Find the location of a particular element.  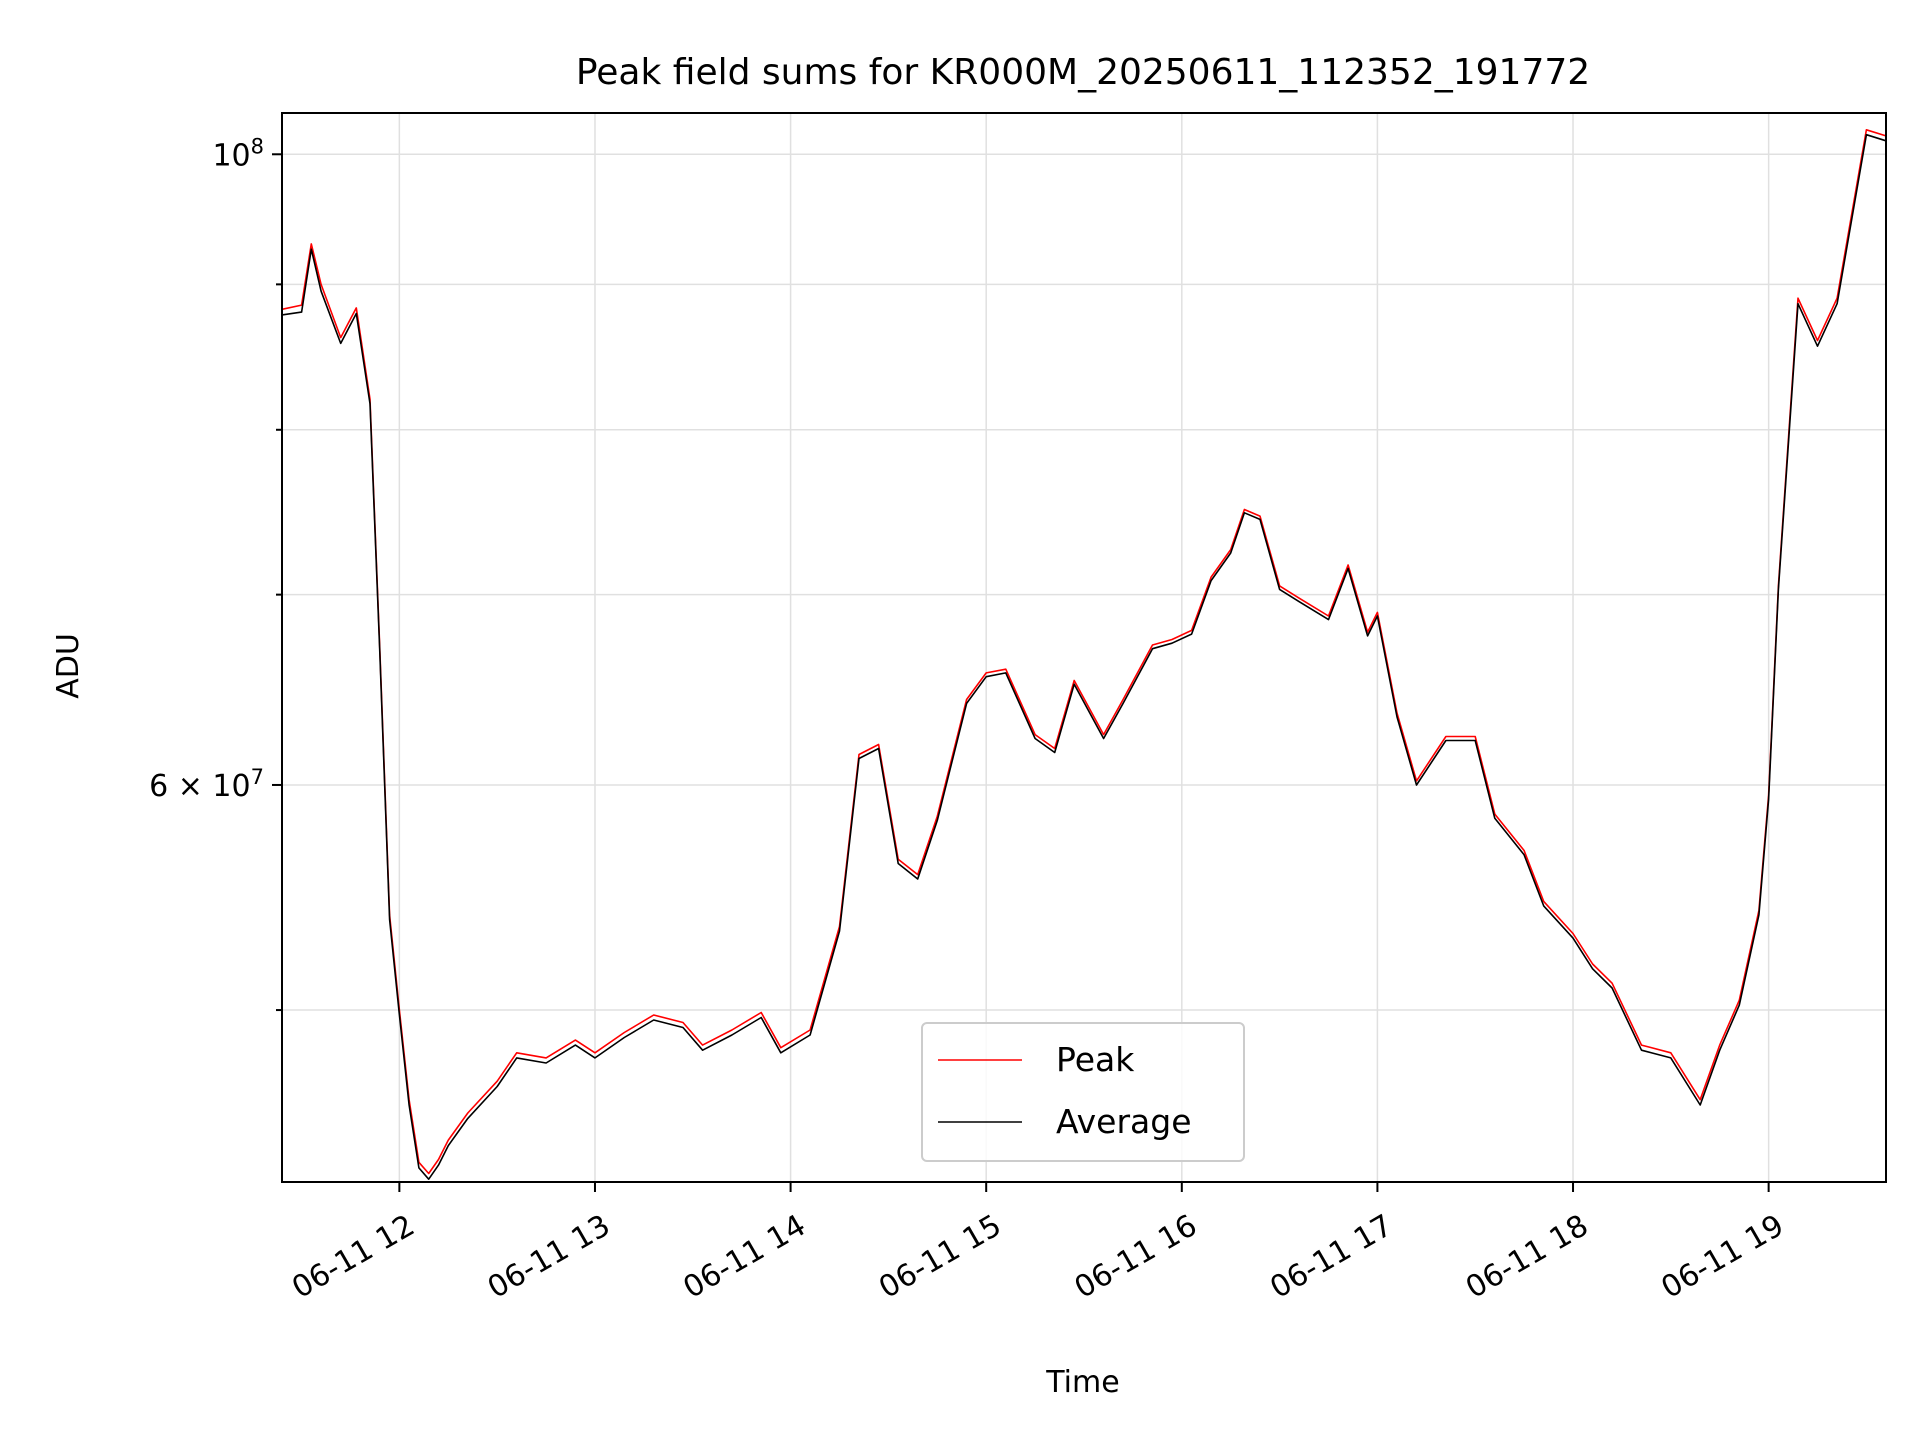

legend-box is located at coordinates (1083, 1092).